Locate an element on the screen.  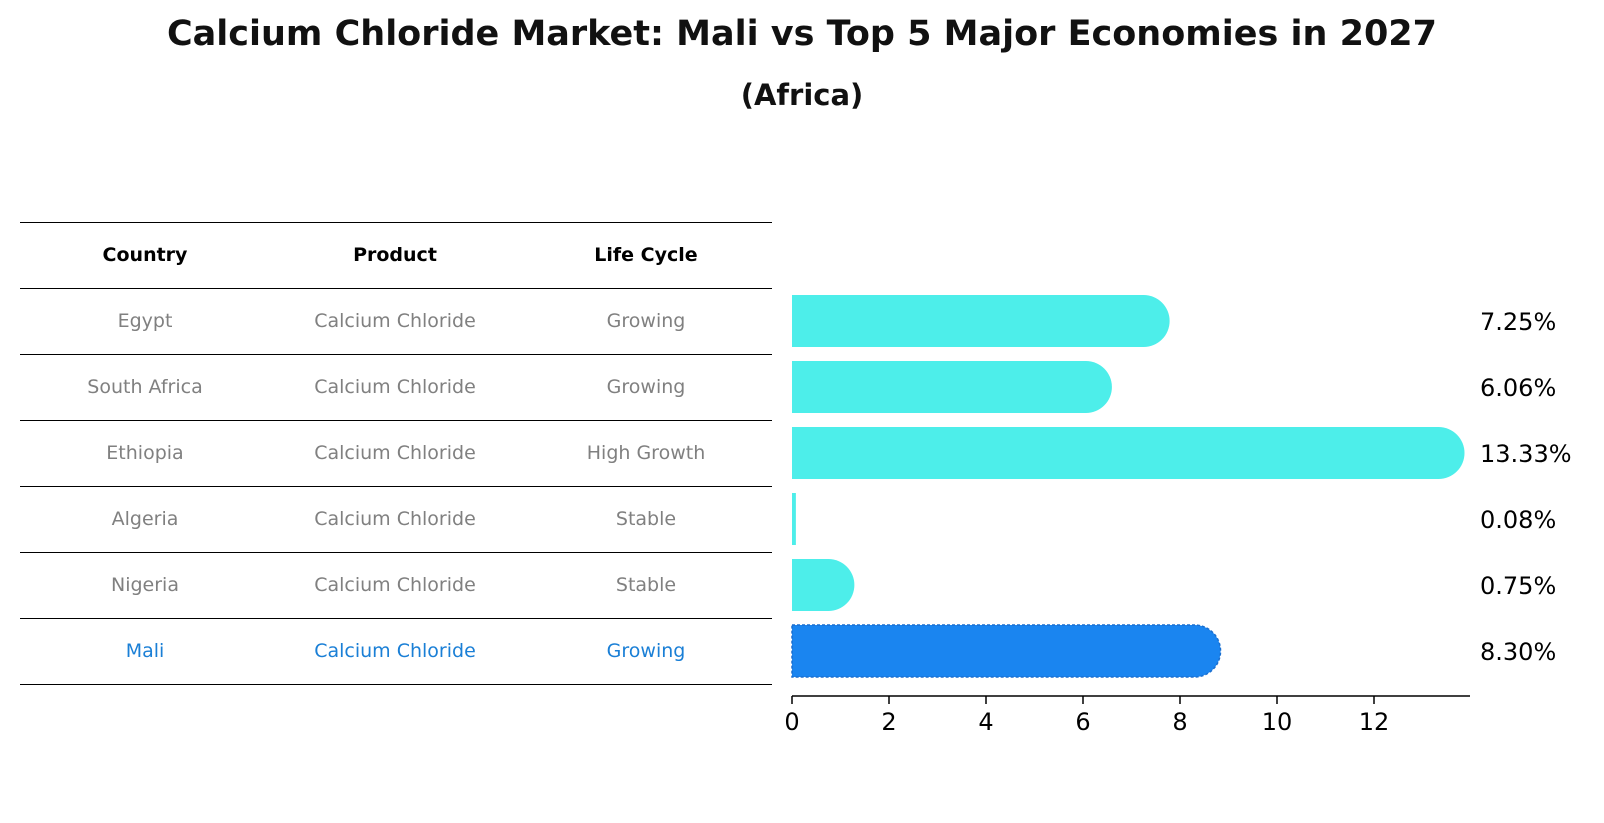
value-label-egypt: 7.25% is located at coordinates (1518, 322).